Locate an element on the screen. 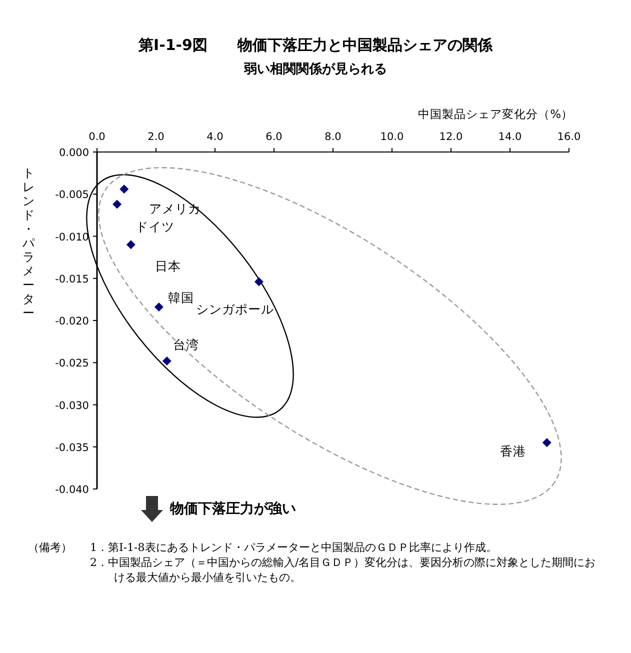  x-tick-label: 2.0 is located at coordinates (156, 137).